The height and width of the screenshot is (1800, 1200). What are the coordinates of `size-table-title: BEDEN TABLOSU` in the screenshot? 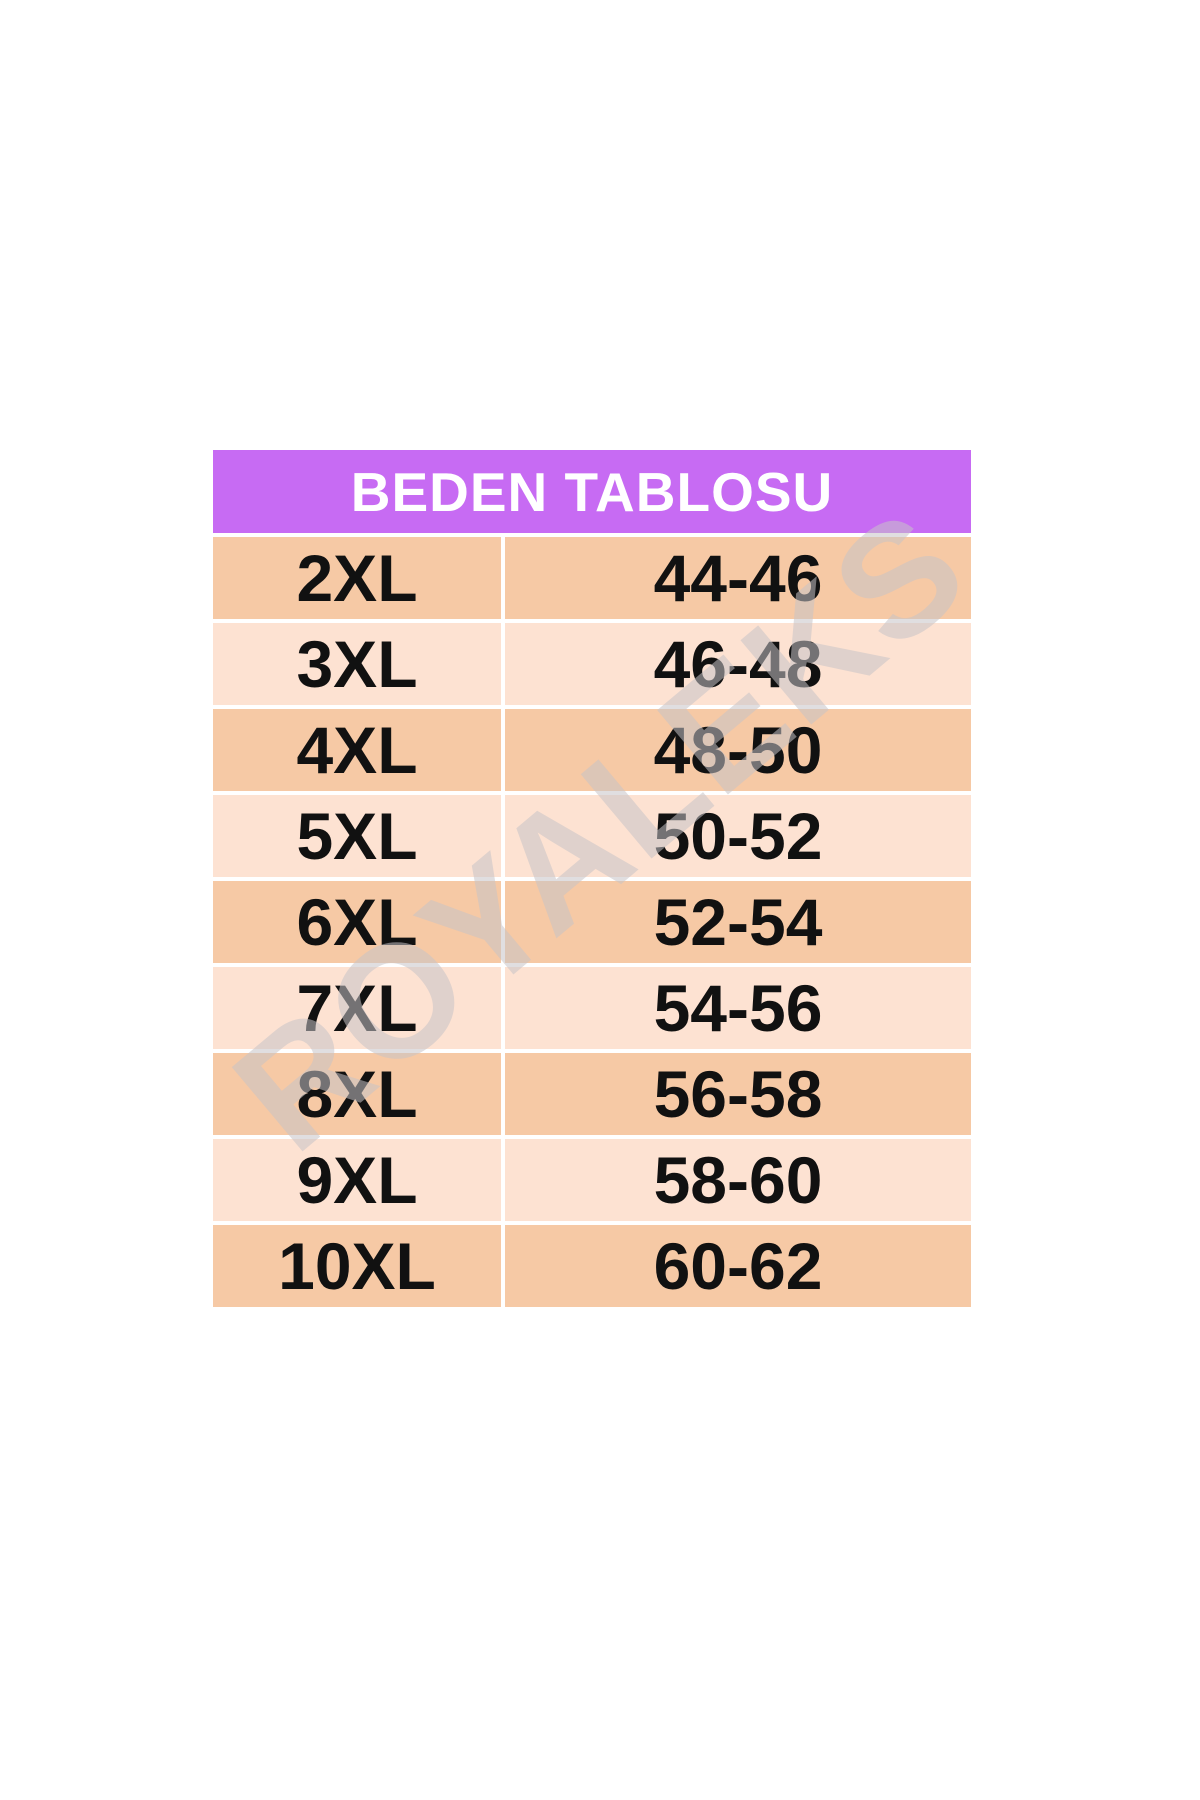 It's located at (592, 491).